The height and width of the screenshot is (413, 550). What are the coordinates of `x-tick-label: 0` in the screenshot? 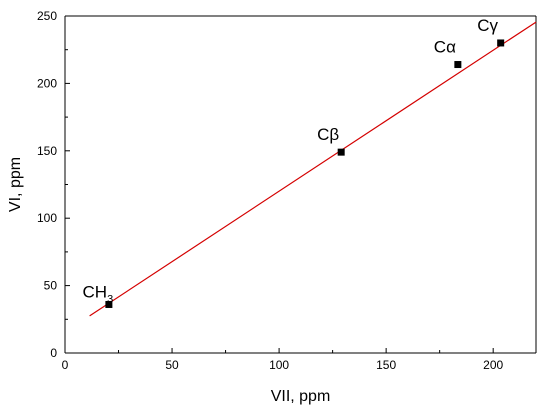 It's located at (65, 365).